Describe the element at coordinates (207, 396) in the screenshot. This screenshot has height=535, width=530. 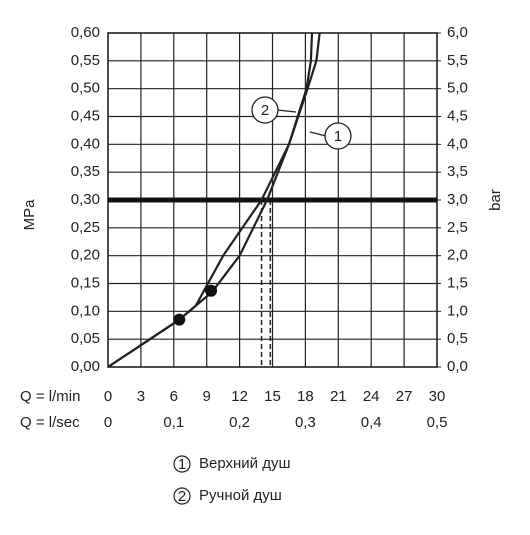
I see `x-tick-label: 9` at that location.